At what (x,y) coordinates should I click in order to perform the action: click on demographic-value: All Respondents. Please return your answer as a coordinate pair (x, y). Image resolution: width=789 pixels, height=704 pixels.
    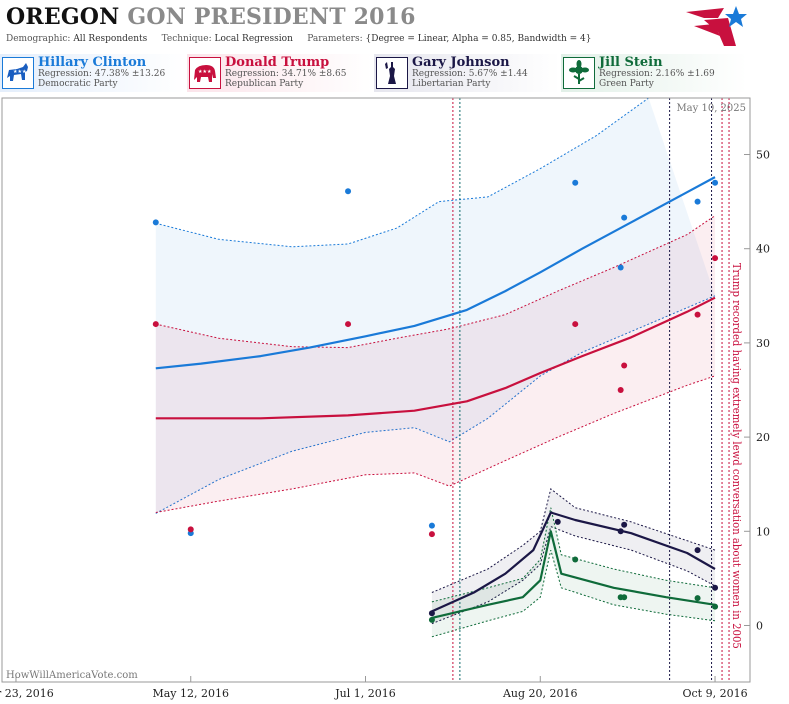
    Looking at the image, I should click on (110, 39).